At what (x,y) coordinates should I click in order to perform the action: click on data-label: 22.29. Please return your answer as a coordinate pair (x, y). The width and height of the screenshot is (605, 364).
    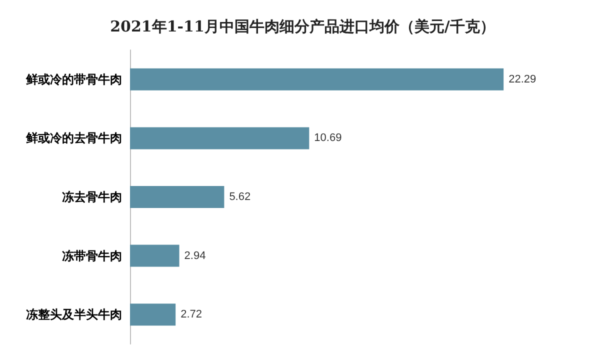
    Looking at the image, I should click on (522, 79).